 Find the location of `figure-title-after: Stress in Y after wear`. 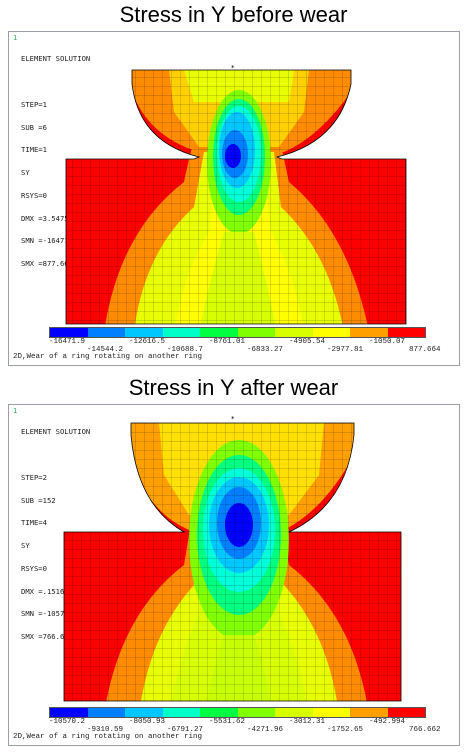

figure-title-after: Stress in Y after wear is located at coordinates (233, 387).